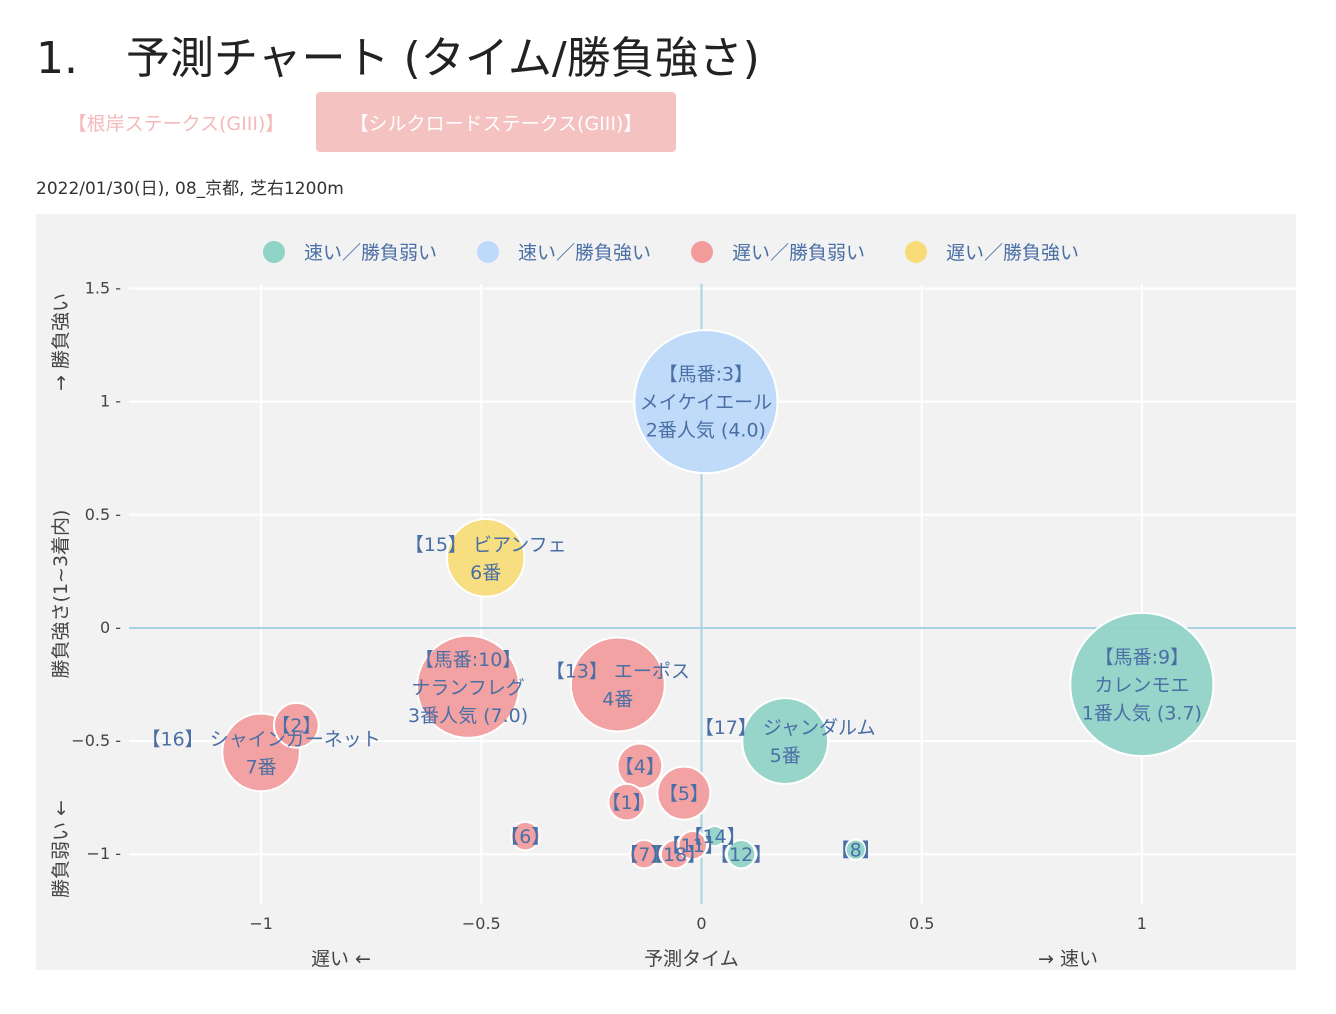  What do you see at coordinates (691, 959) in the screenshot?
I see `x-axis-title: 予測タイム` at bounding box center [691, 959].